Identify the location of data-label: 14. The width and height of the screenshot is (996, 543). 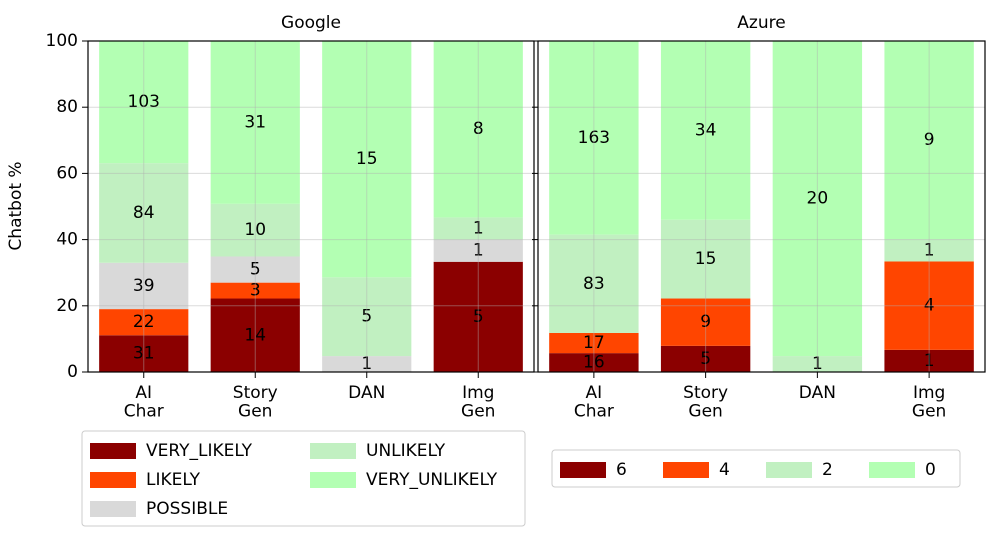
(255, 335).